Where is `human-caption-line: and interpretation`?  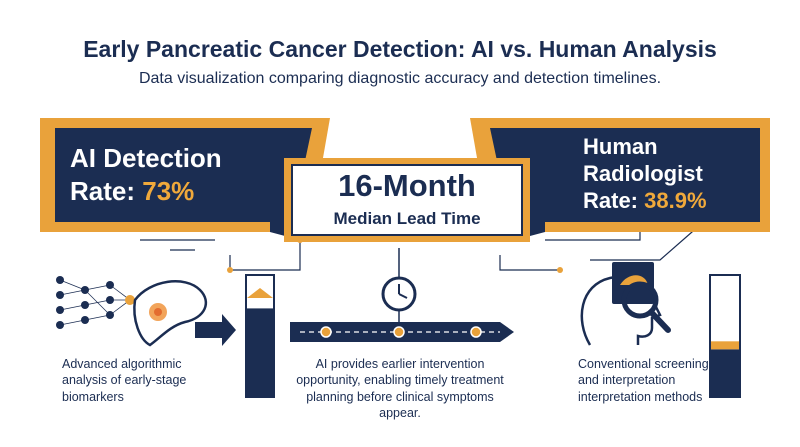 human-caption-line: and interpretation is located at coordinates (627, 380).